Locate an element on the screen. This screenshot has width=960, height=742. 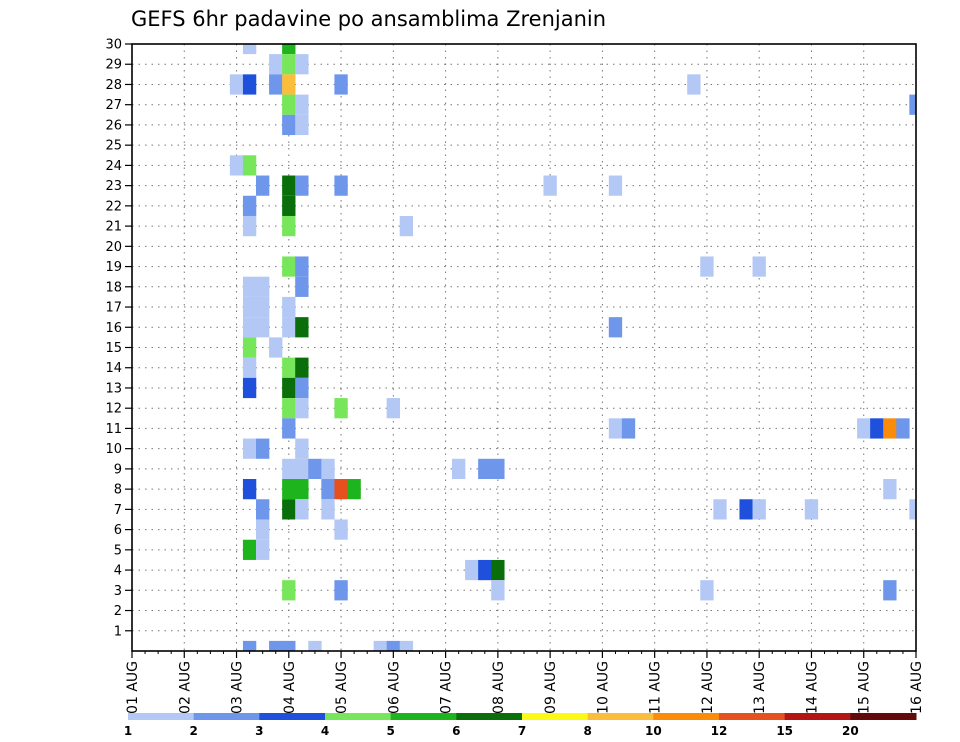
y-tick-label: 30 is located at coordinates (113, 45).